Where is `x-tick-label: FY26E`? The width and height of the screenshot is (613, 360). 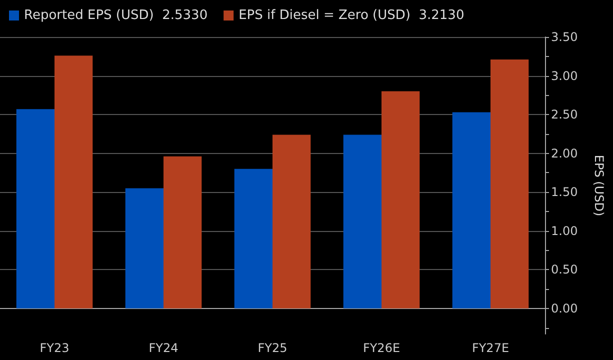 x-tick-label: FY26E is located at coordinates (381, 348).